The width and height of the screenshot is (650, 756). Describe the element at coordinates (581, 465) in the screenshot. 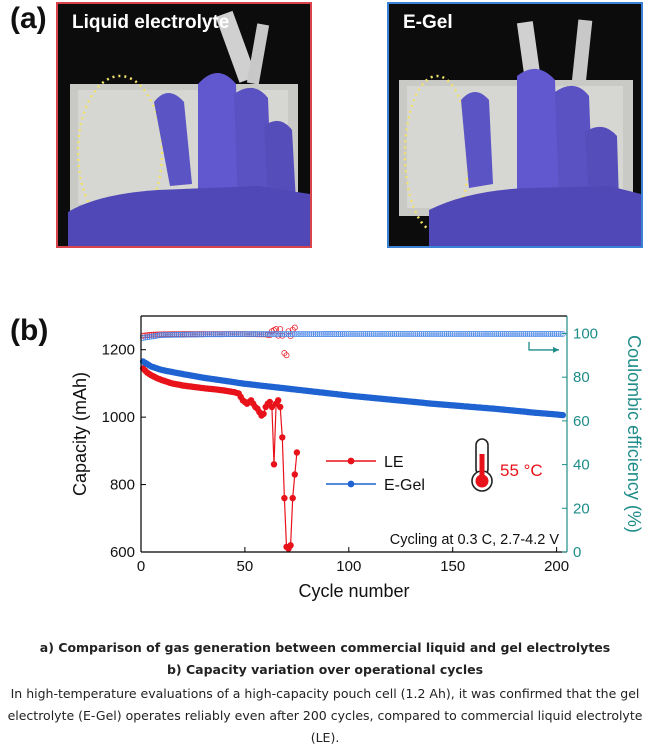

I see `y2-tick-label: 40` at that location.